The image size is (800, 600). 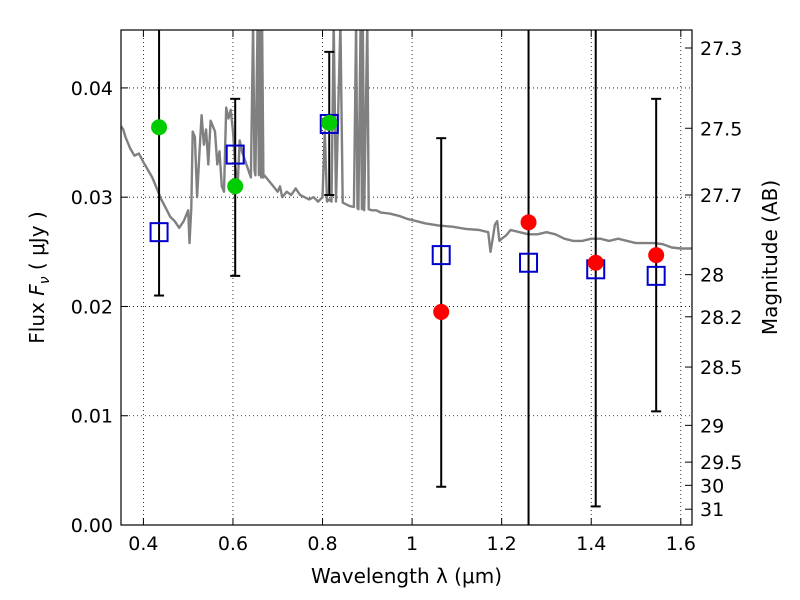 What do you see at coordinates (143, 544) in the screenshot?
I see `x-tick-label: 0.4` at bounding box center [143, 544].